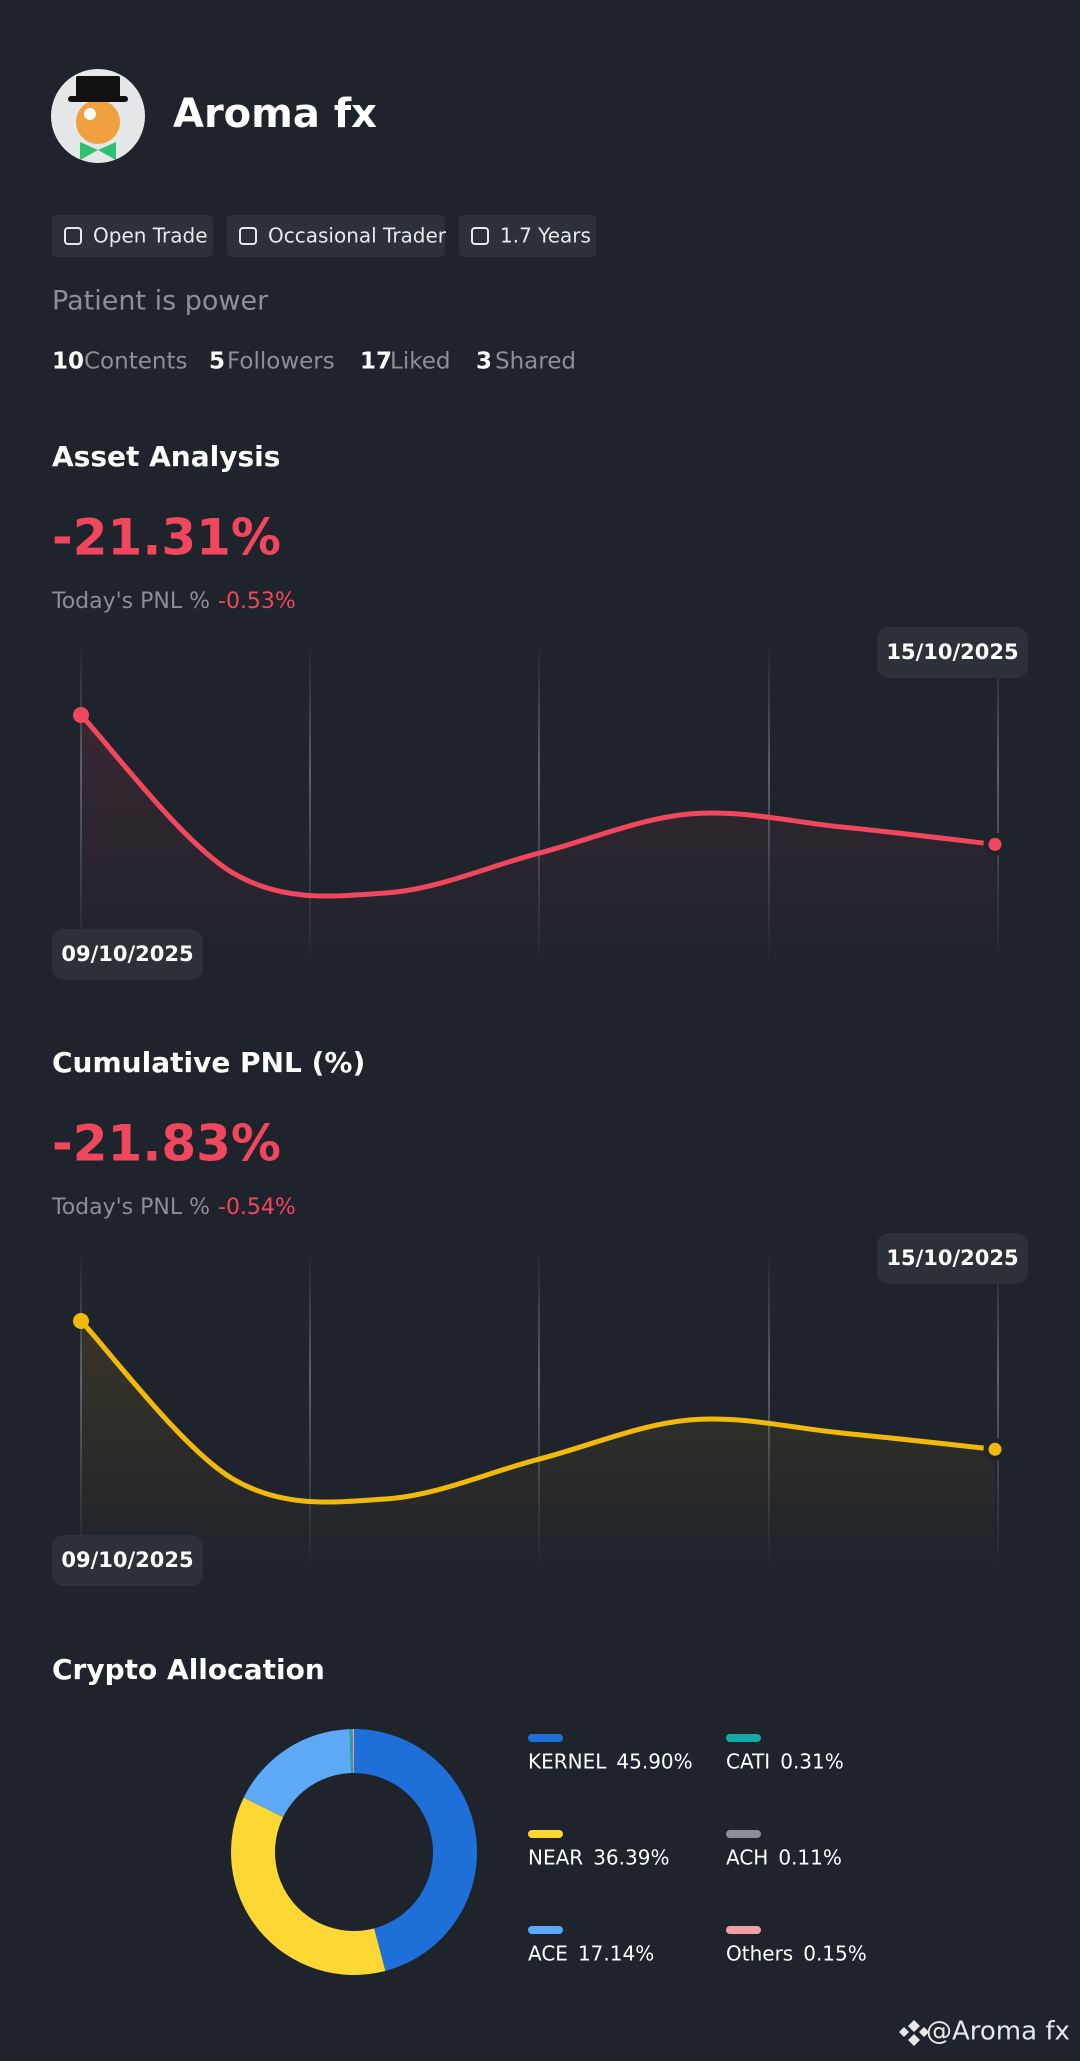  What do you see at coordinates (812, 1762) in the screenshot?
I see `legend-value: 0.31%` at bounding box center [812, 1762].